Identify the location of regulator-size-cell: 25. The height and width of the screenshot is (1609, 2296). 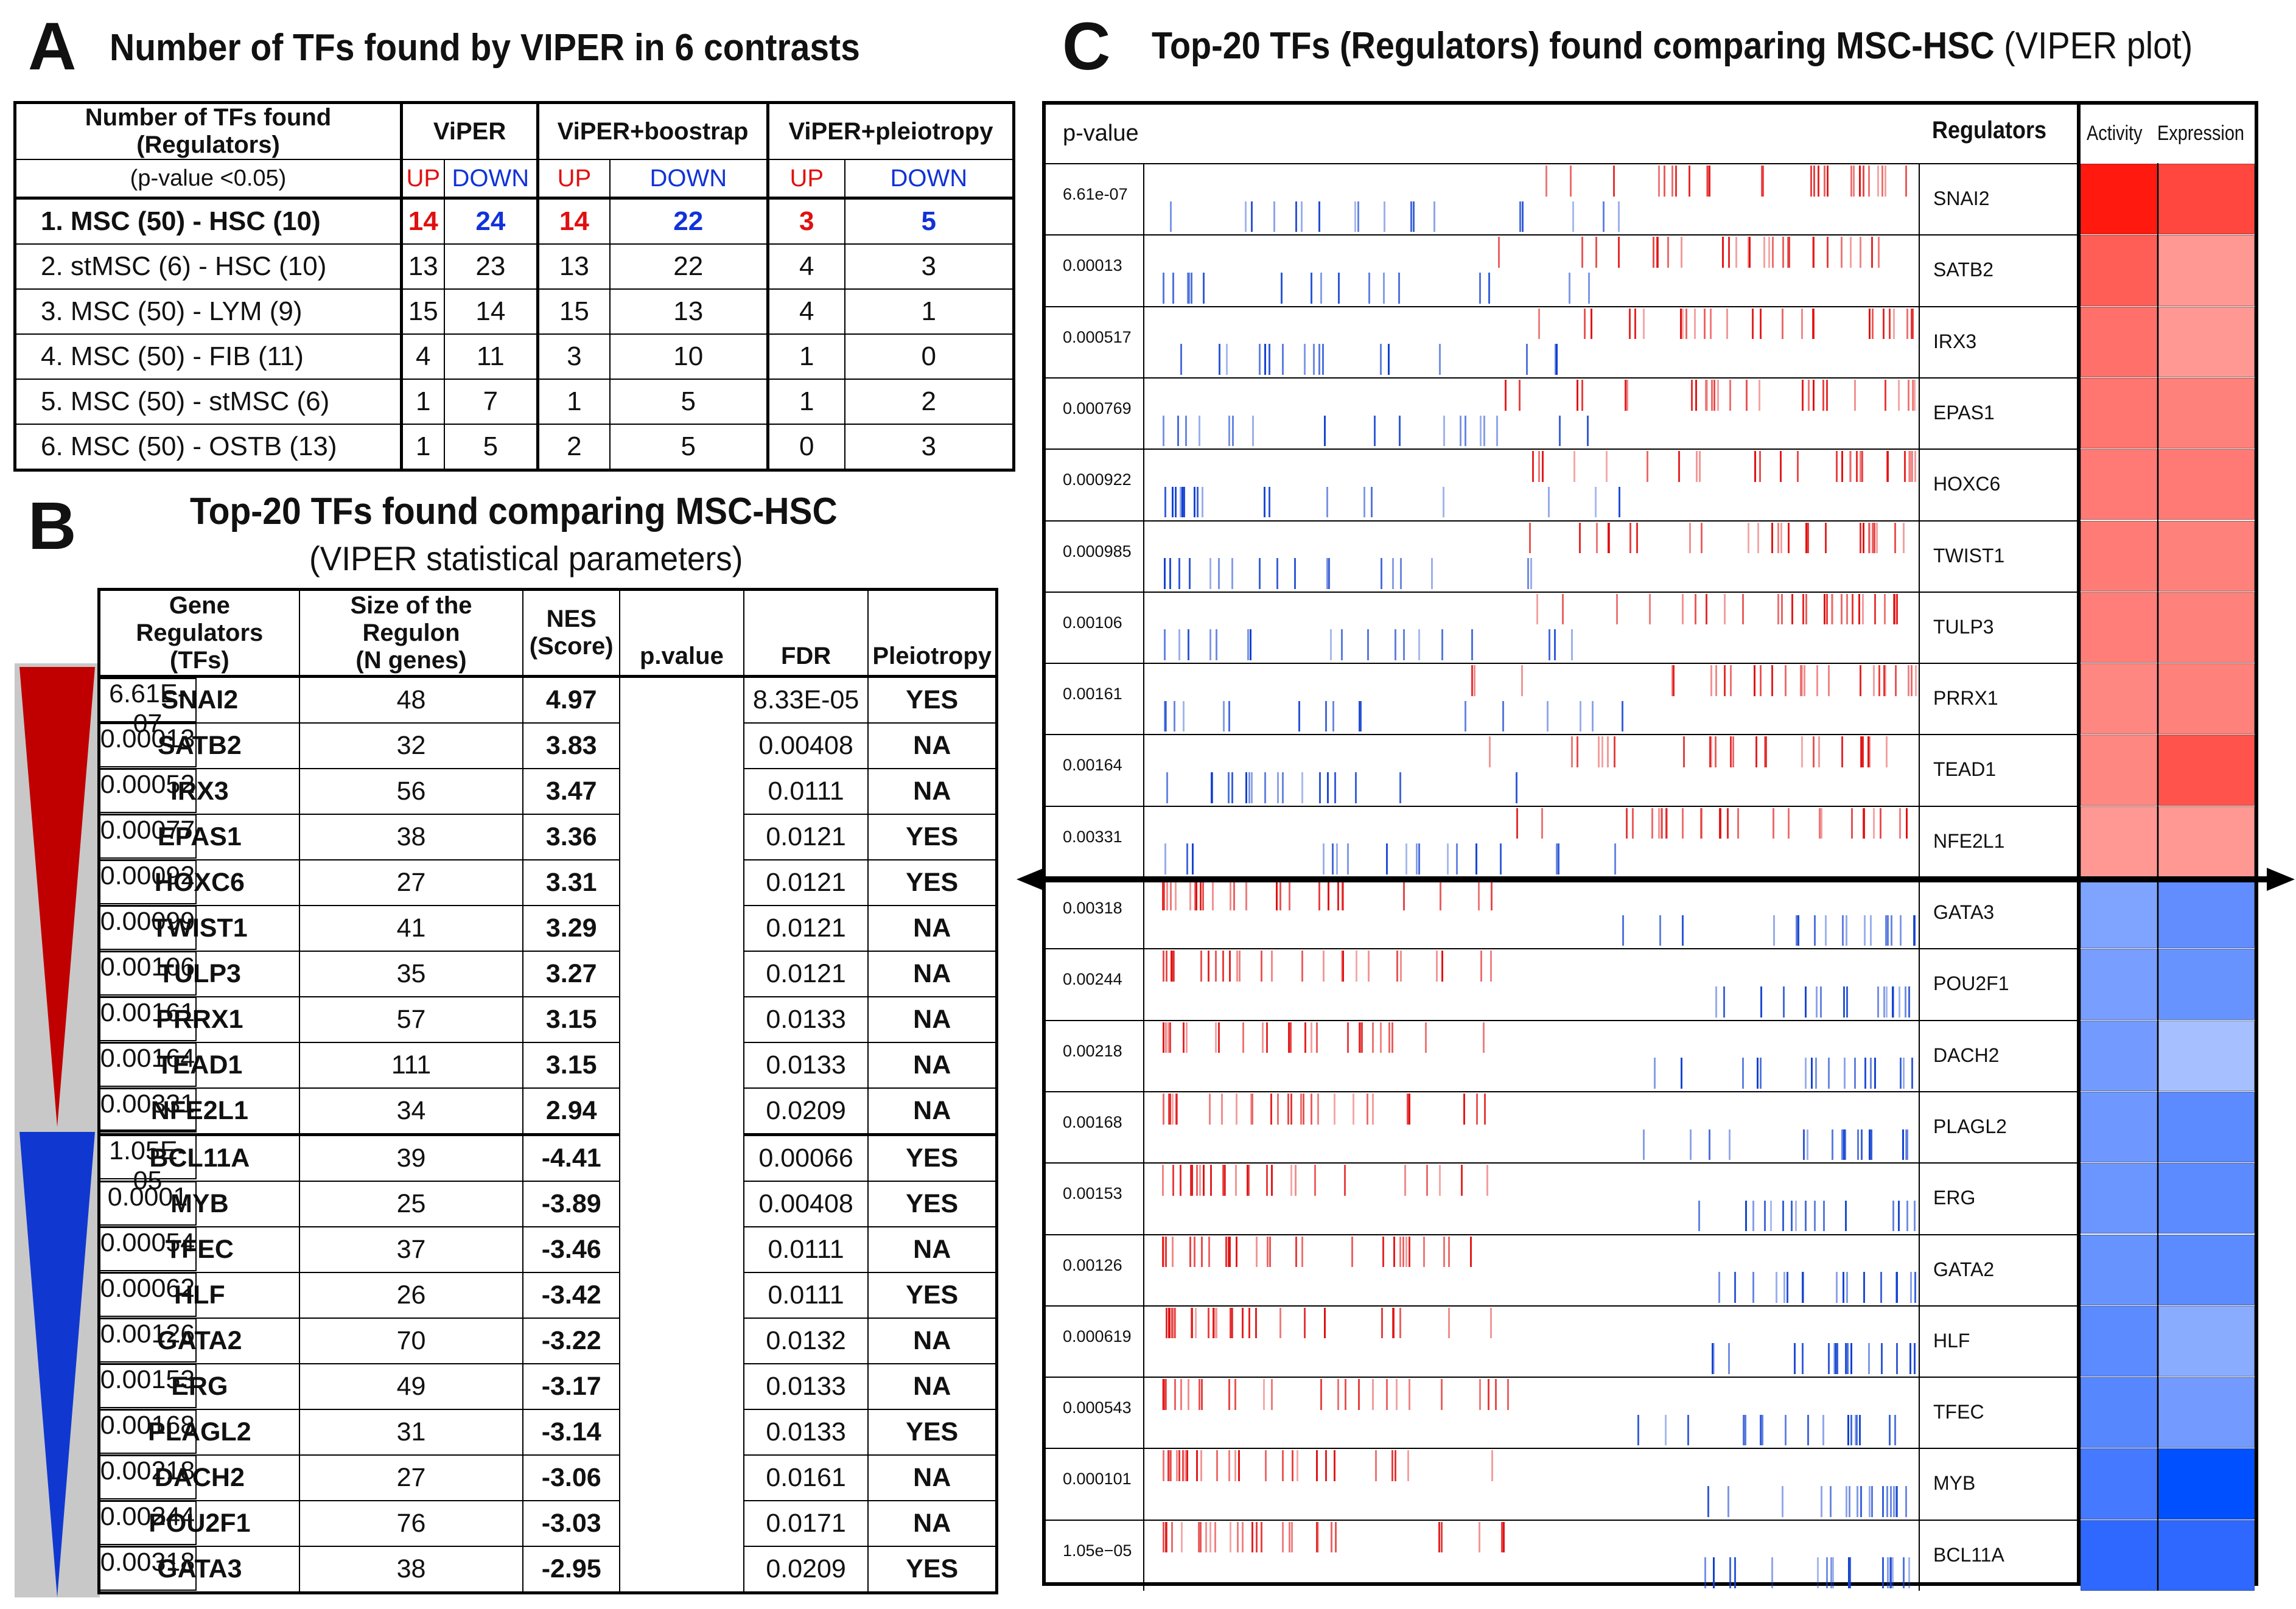
(411, 1204).